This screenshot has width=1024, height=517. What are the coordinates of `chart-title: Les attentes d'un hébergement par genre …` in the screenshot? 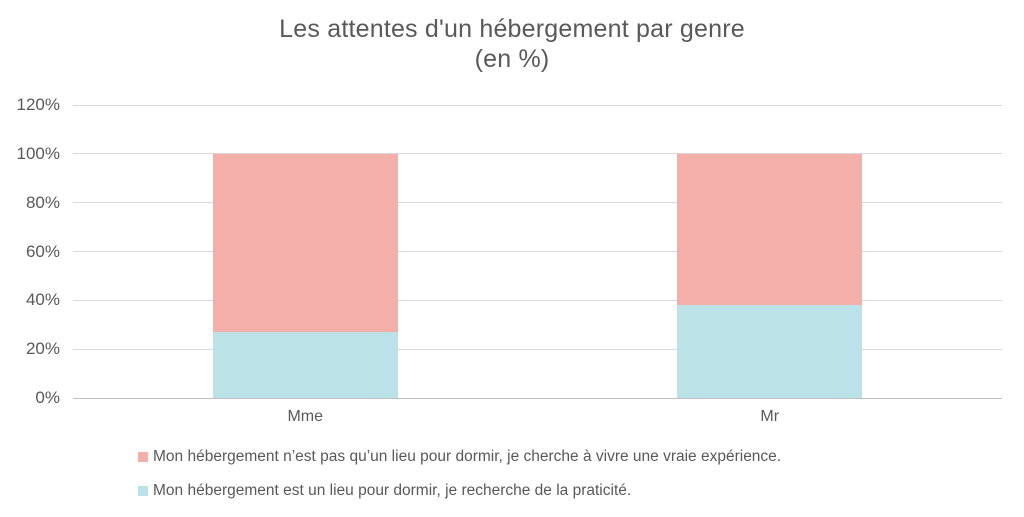 It's located at (512, 44).